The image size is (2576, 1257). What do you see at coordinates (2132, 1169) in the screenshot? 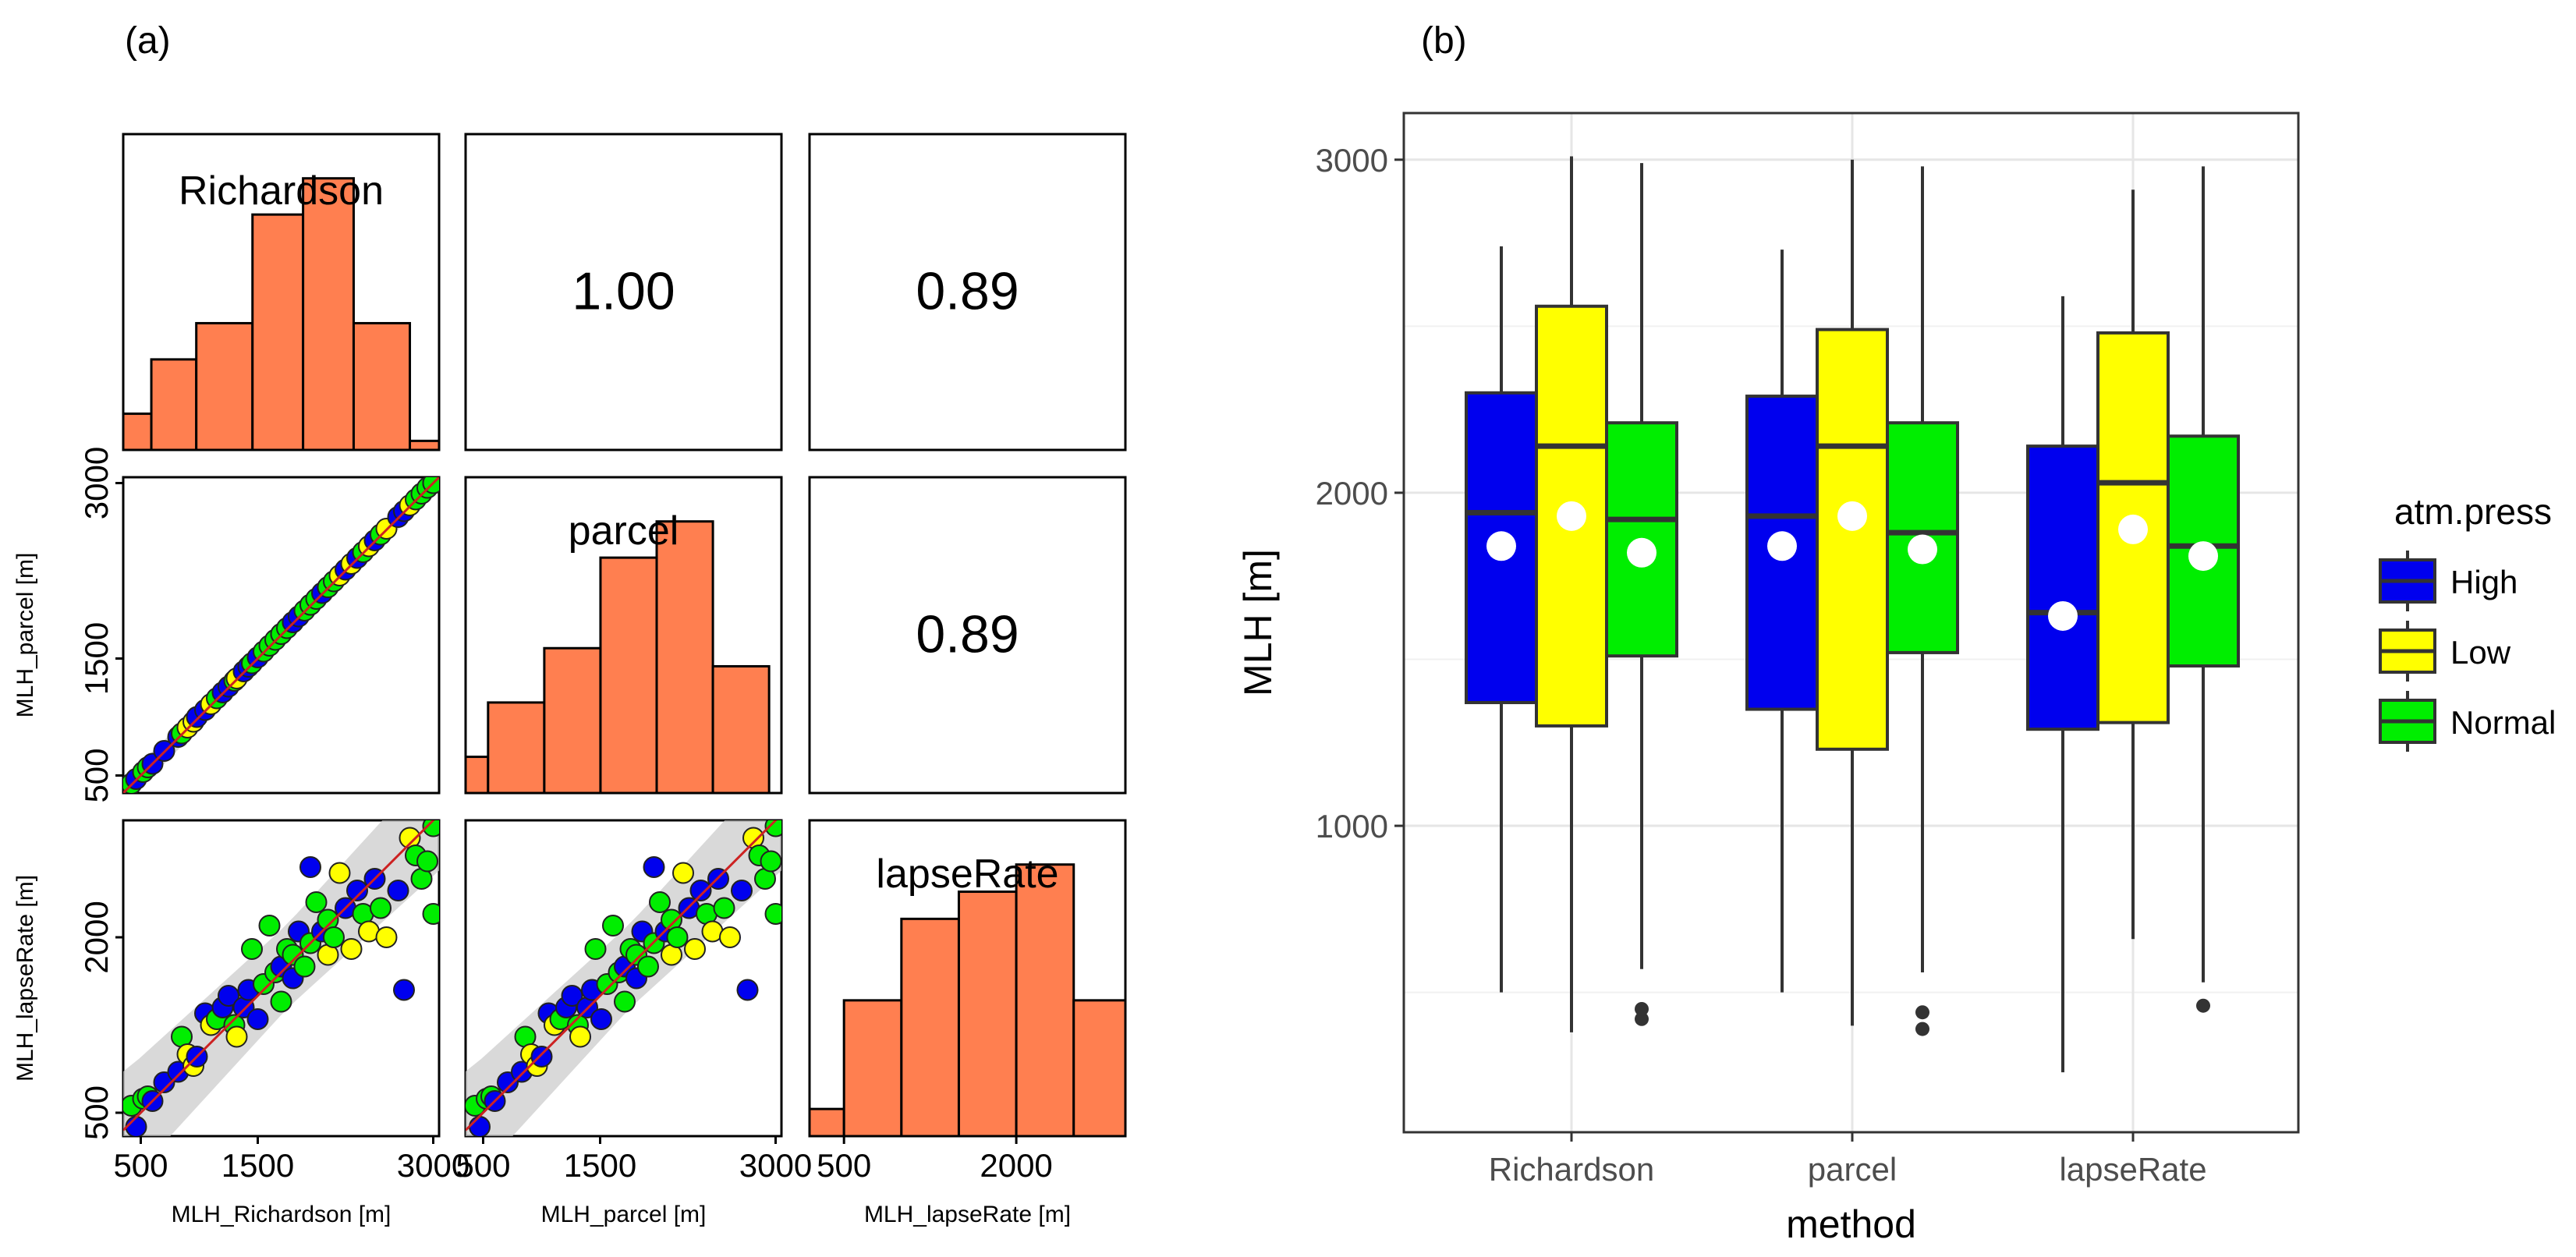
I see `x-tick-label: lapseRate` at bounding box center [2132, 1169].